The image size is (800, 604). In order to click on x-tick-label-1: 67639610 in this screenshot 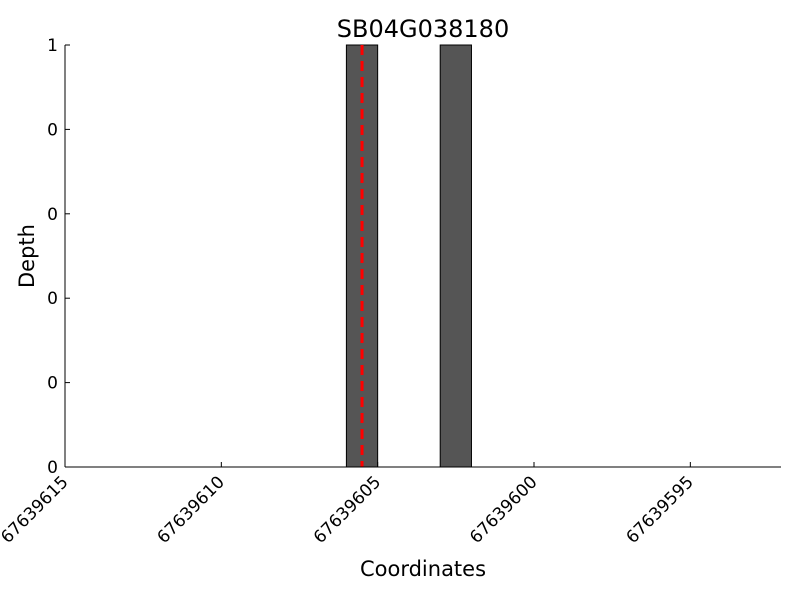, I will do `click(191, 509)`.